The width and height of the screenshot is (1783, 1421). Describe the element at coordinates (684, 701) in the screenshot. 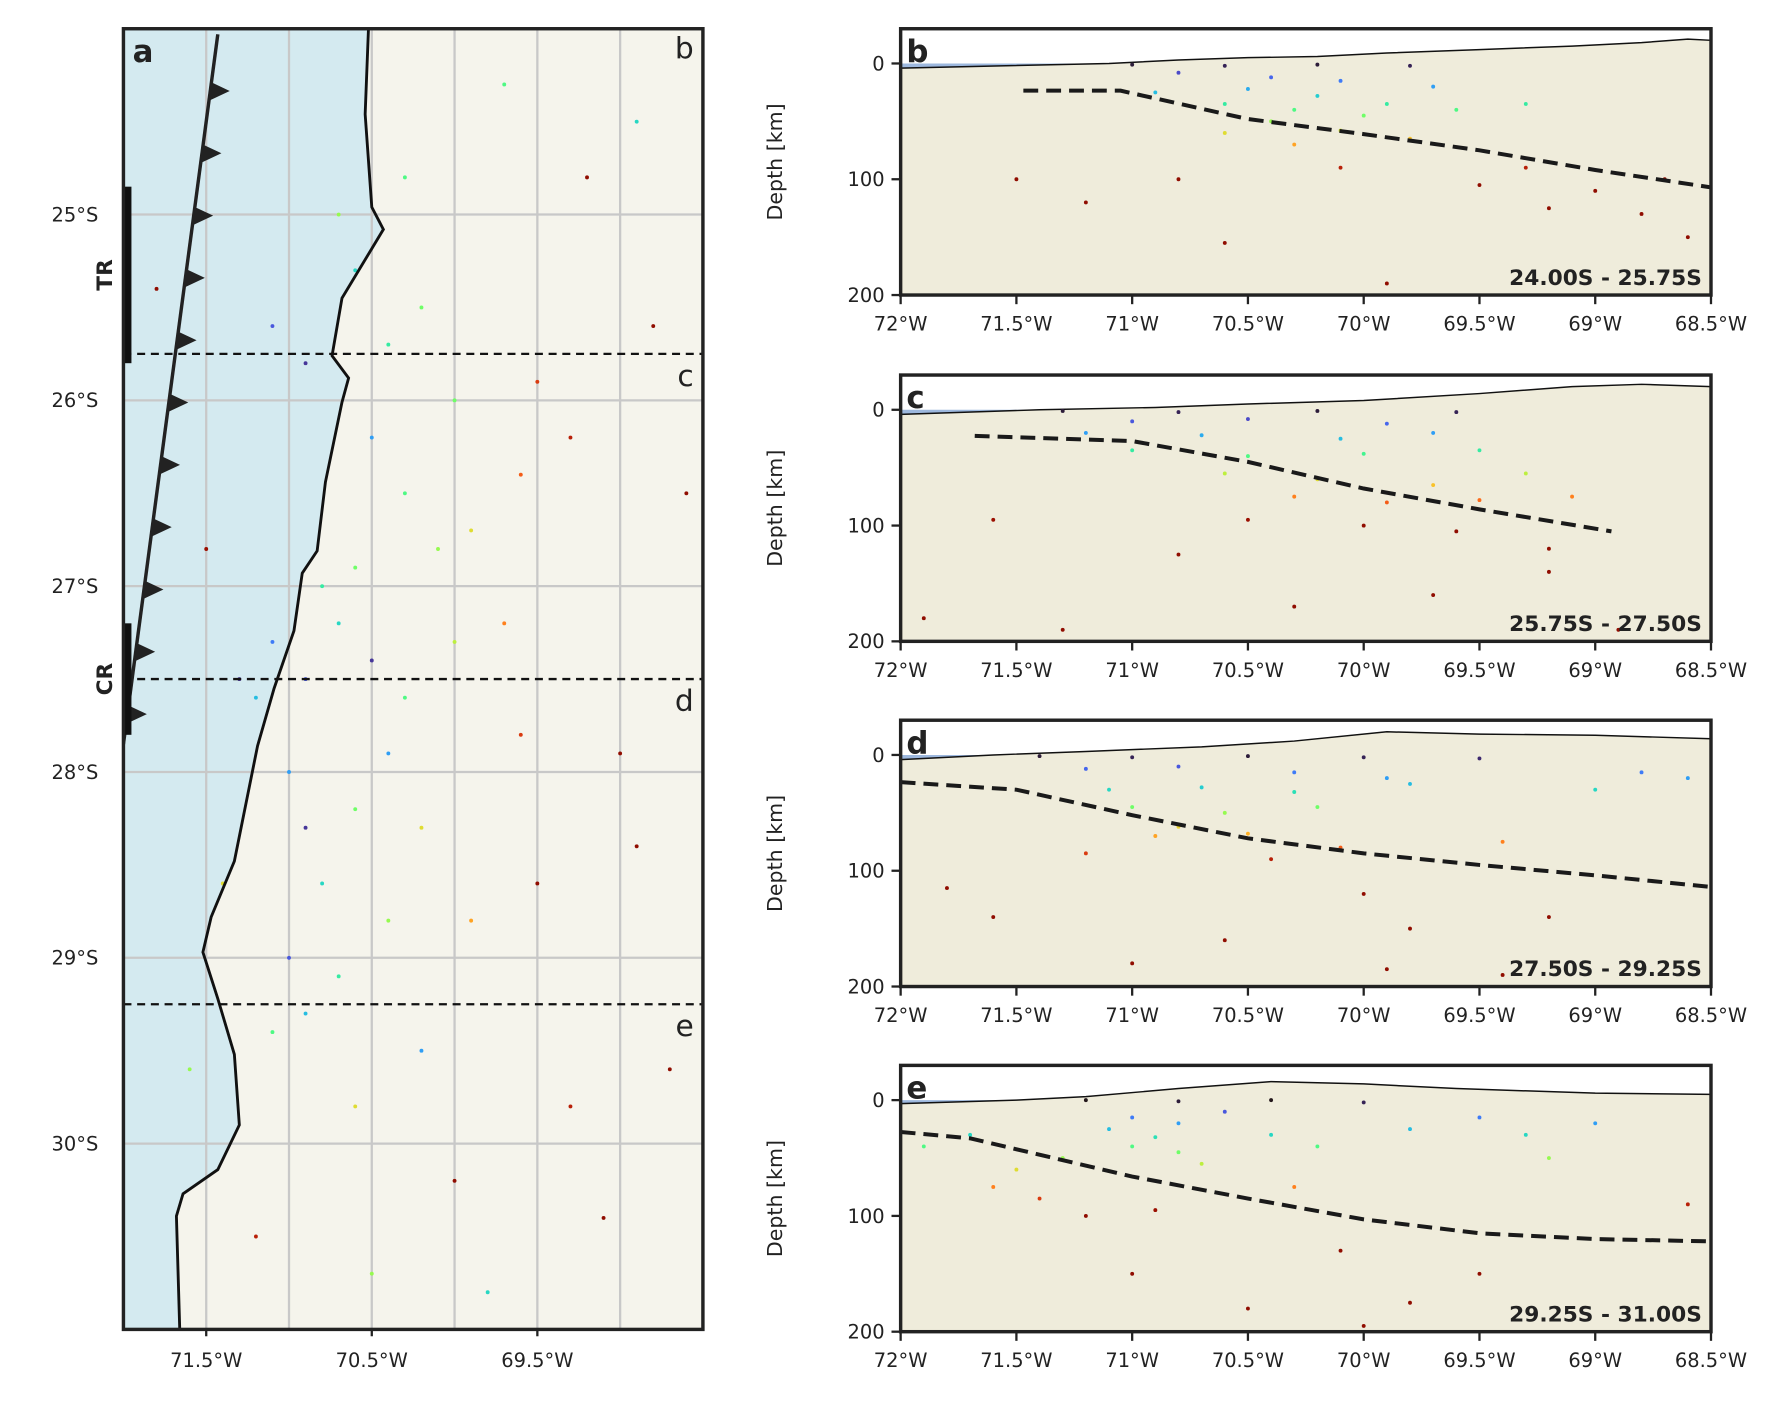

I see `section-label: d` at that location.